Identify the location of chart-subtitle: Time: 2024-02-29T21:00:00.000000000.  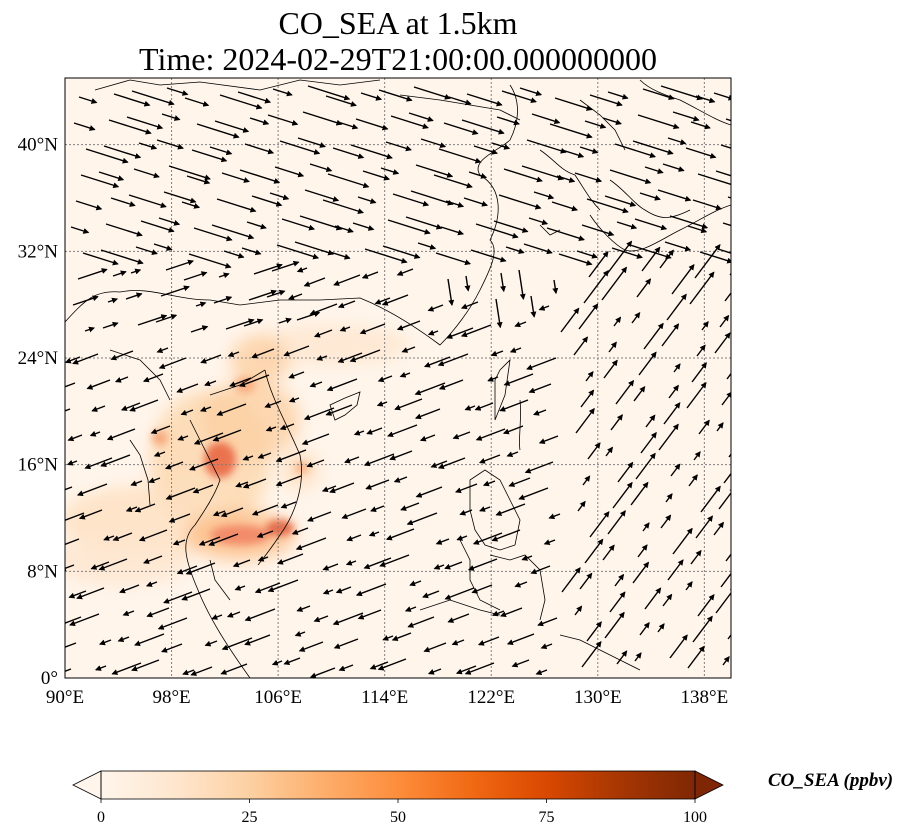
(398, 59).